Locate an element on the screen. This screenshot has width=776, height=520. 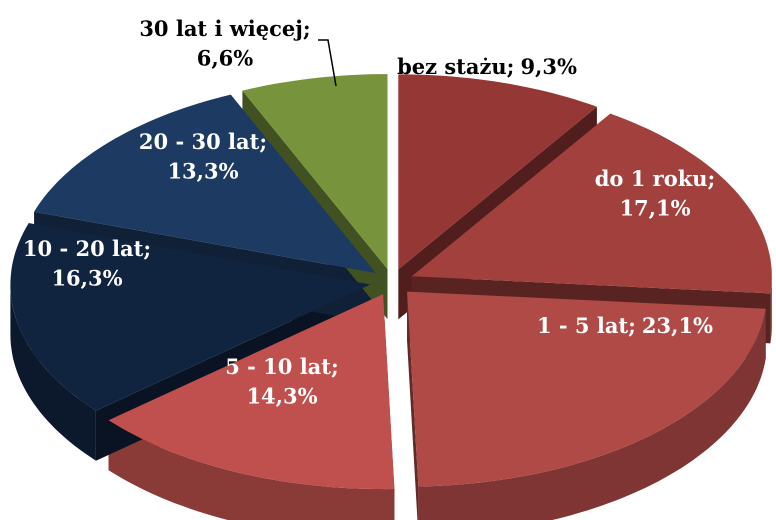
data-label: bez stażu; 9,3% is located at coordinates (487, 66).